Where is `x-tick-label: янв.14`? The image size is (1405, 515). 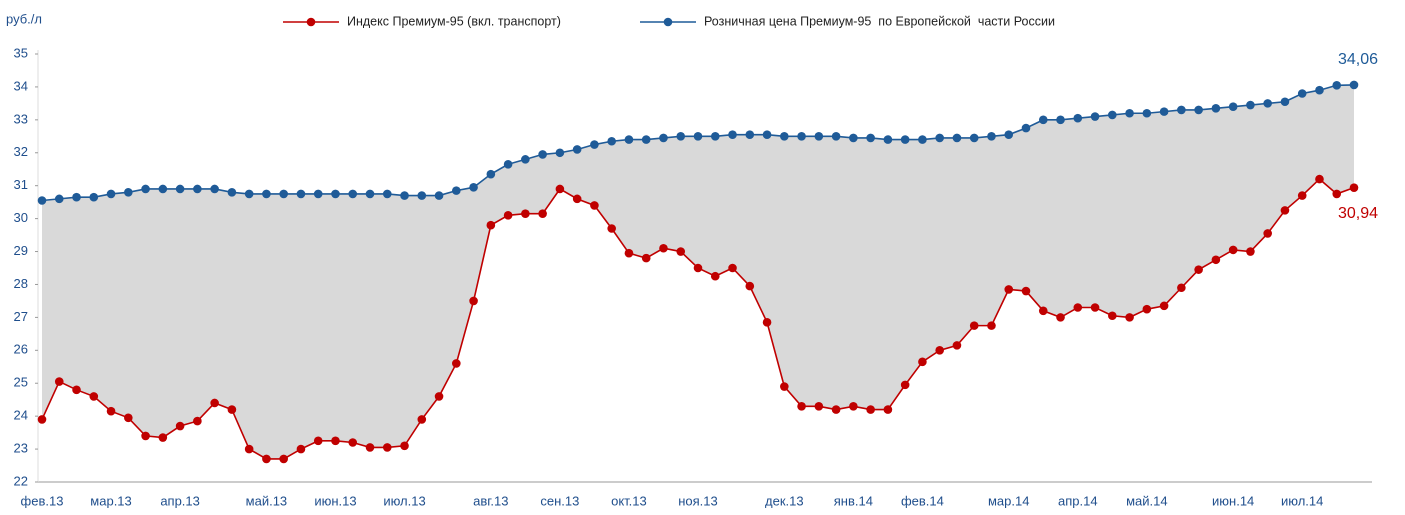
x-tick-label: янв.14 is located at coordinates (853, 500).